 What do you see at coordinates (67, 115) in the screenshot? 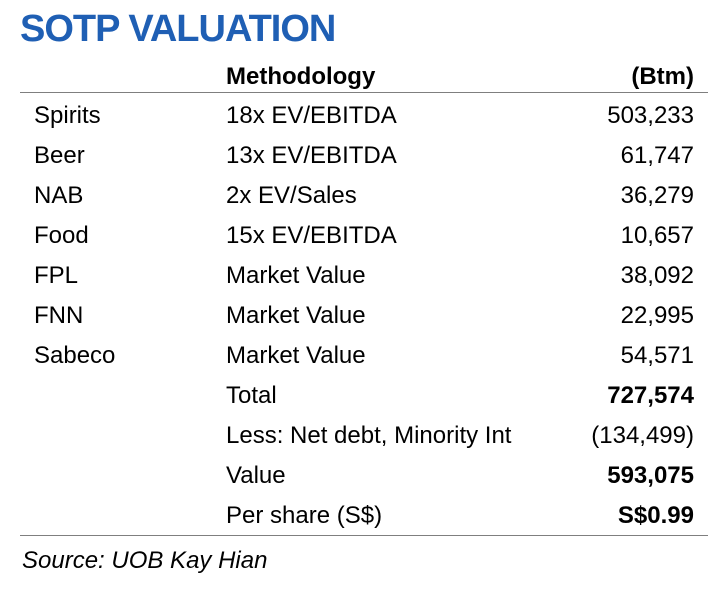
I see `segment-cell: Spirits` at bounding box center [67, 115].